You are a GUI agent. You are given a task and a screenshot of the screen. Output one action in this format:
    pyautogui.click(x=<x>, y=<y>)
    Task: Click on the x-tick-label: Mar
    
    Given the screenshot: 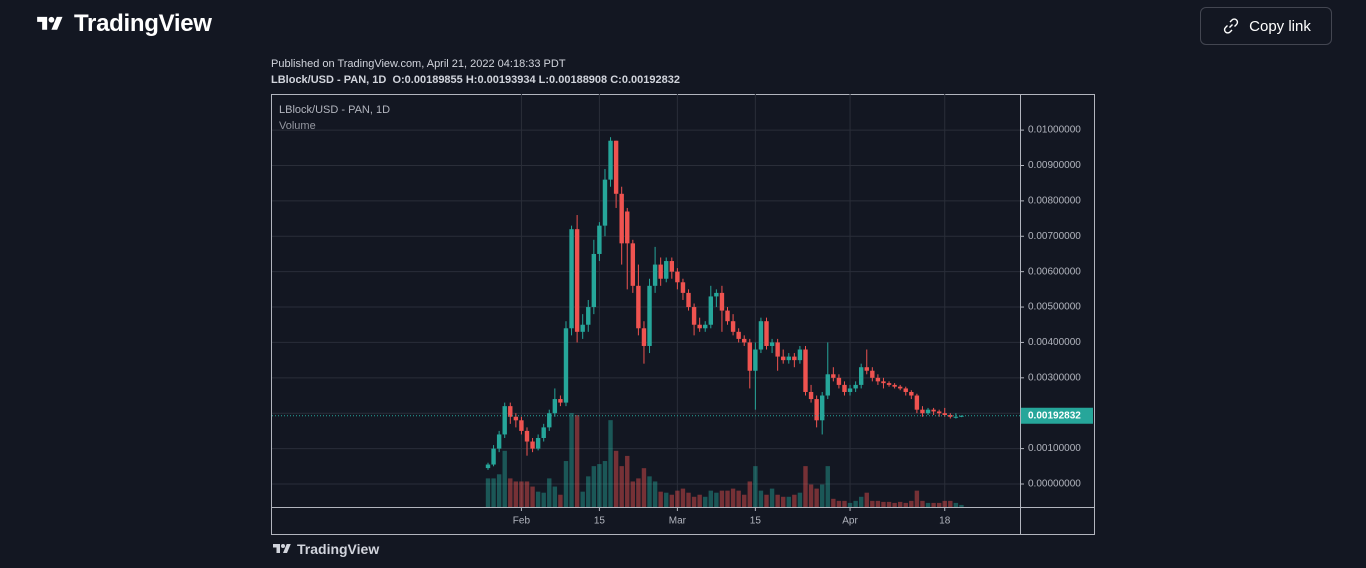 What is the action you would take?
    pyautogui.click(x=678, y=521)
    